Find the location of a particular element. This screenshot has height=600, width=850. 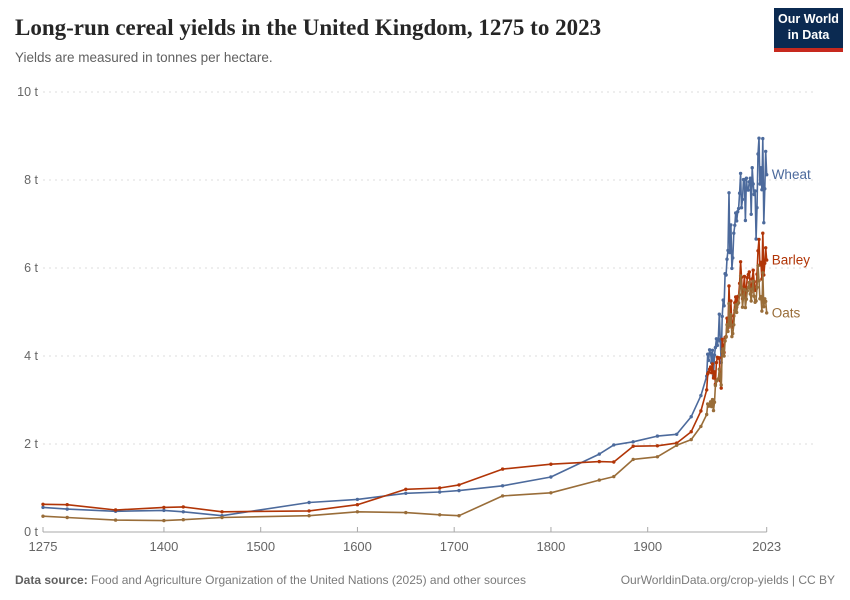

owid-link: OurWorldinData.org/crop-yields | CC BY is located at coordinates (727, 580).